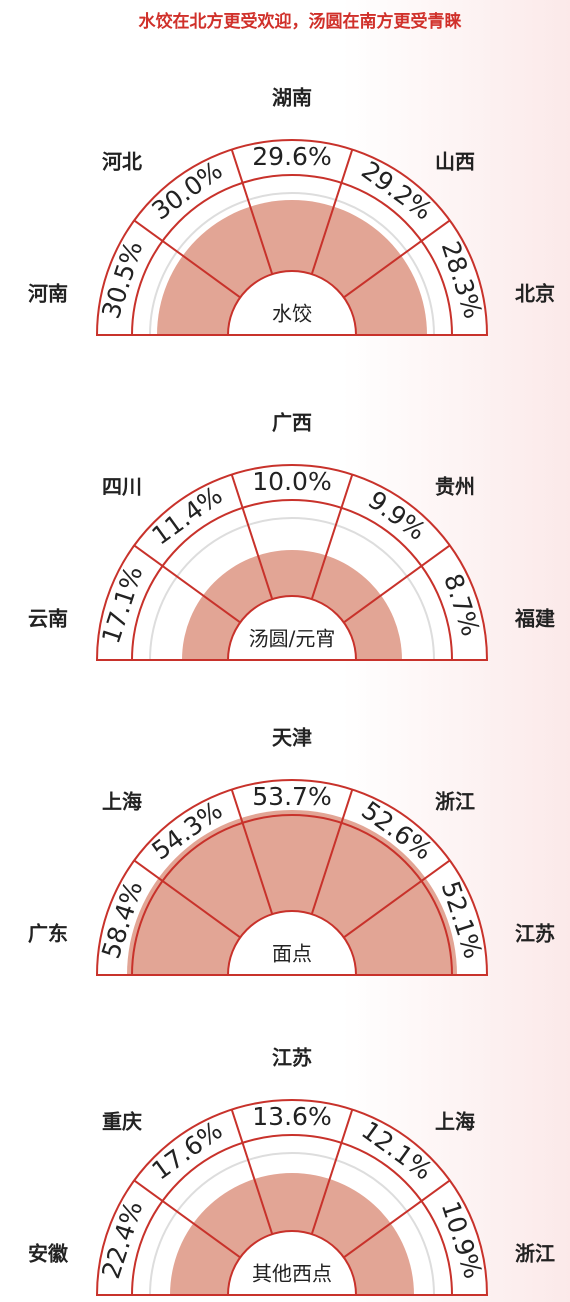  What do you see at coordinates (534, 619) in the screenshot?
I see `region-name: 福建` at bounding box center [534, 619].